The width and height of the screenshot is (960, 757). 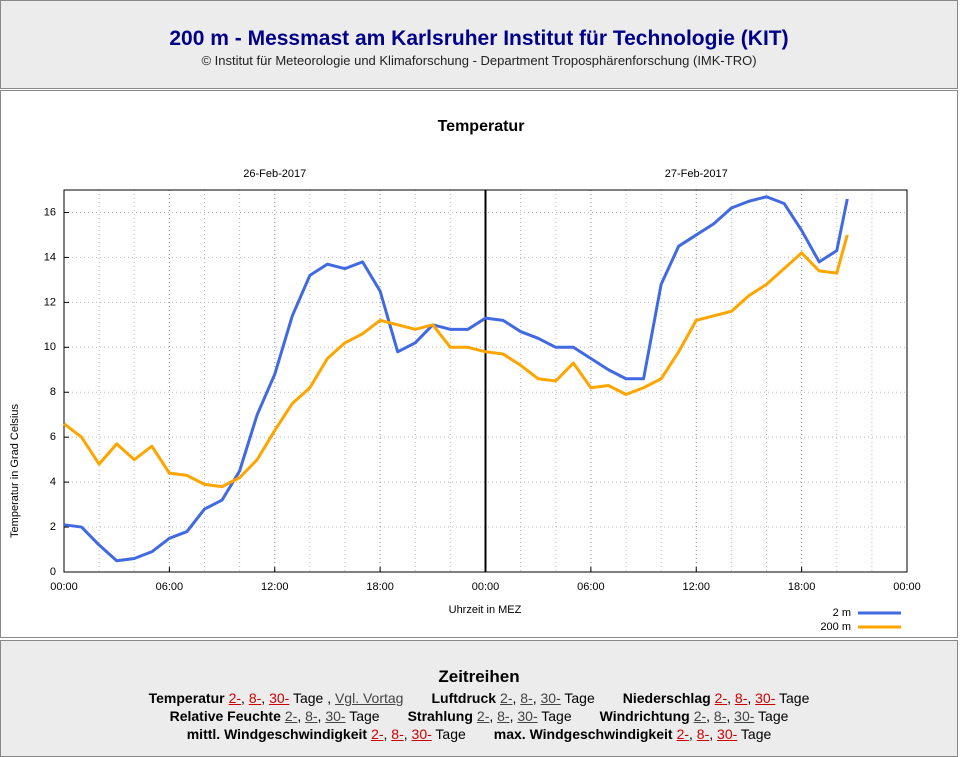 What do you see at coordinates (464, 698) in the screenshot?
I see `link-label: Luftdruck` at bounding box center [464, 698].